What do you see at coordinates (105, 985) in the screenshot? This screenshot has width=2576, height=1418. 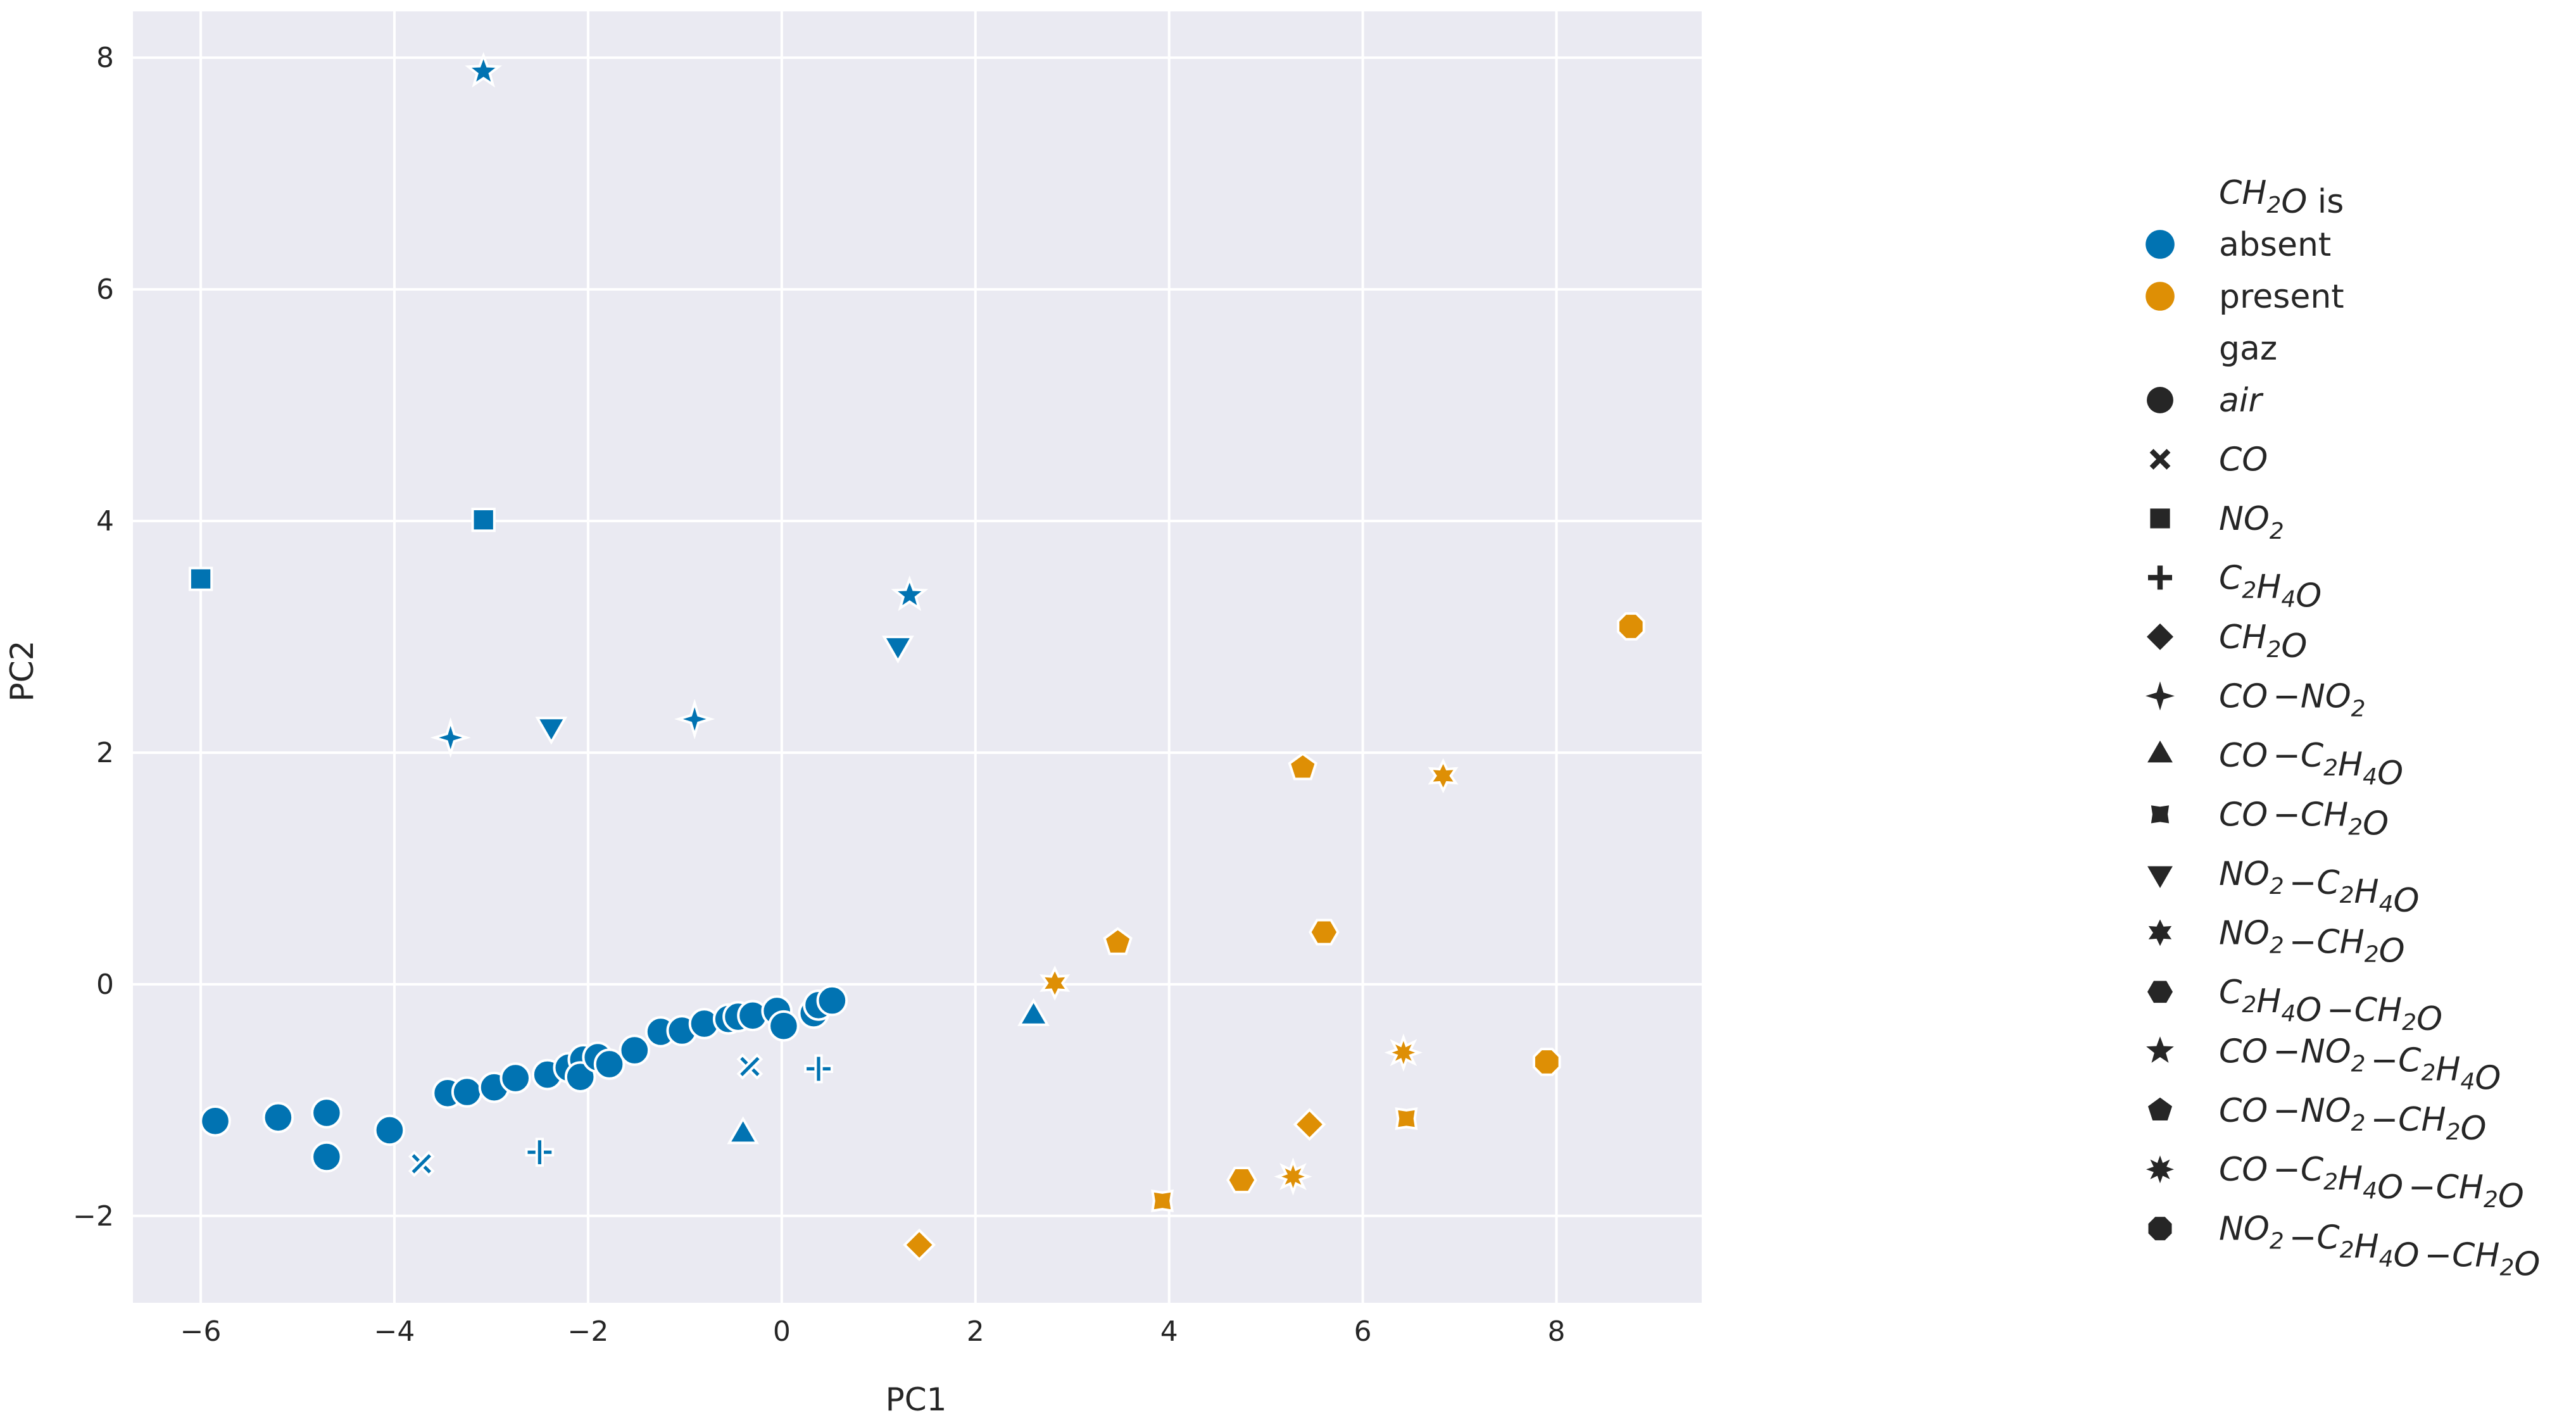 I see `y-tick-label: 0` at bounding box center [105, 985].